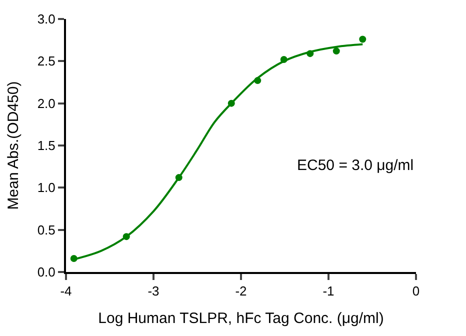 The image size is (466, 336). I want to click on x-axis-title: Log Human TSLPR, hFc Tag Conc. (μg/ml), so click(241, 319).